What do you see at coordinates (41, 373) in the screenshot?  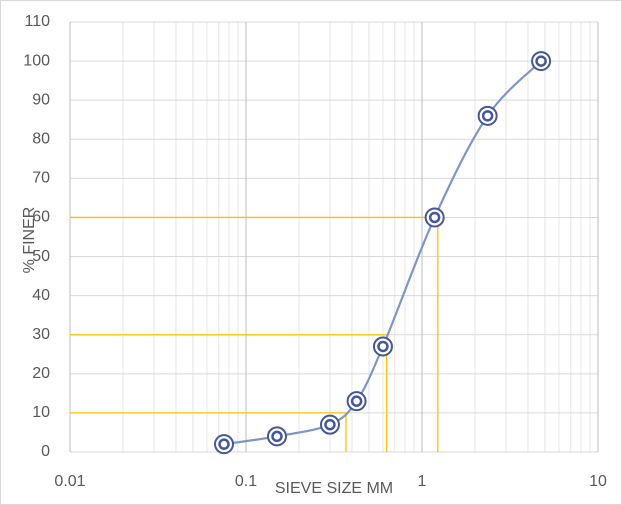 I see `y-tick-label: 20` at bounding box center [41, 373].